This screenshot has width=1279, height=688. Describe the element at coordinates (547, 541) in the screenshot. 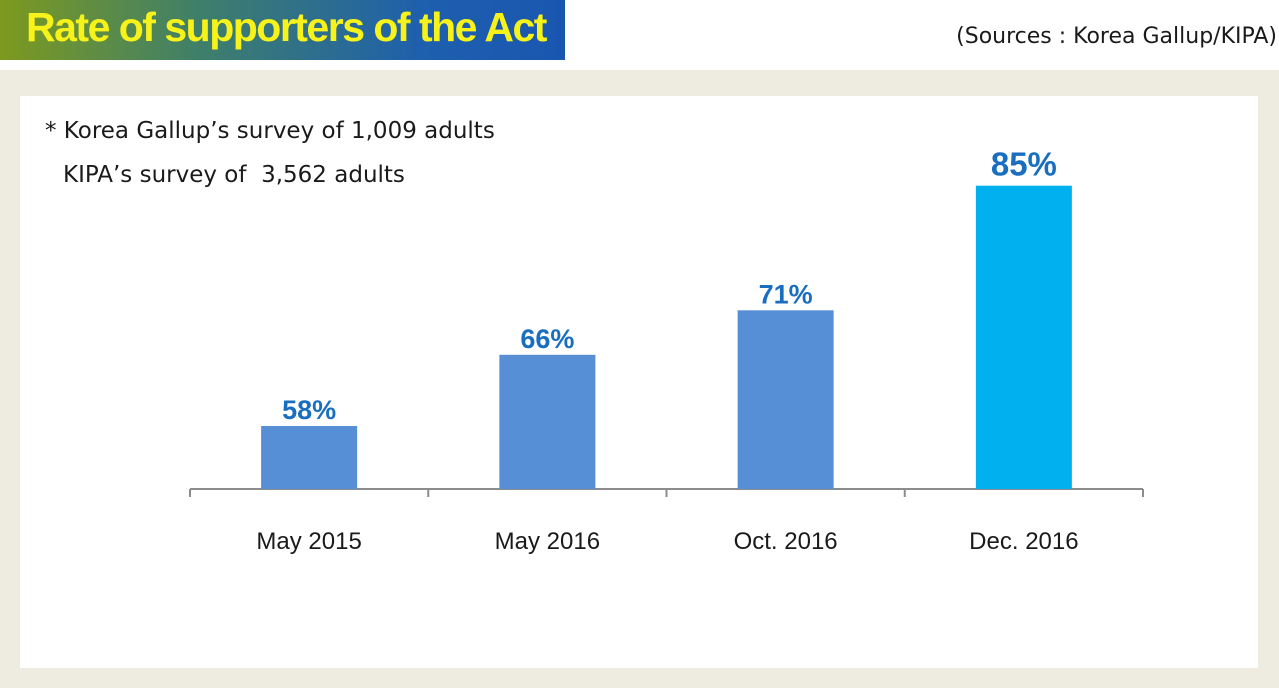

I see `category-label: May 2016` at that location.